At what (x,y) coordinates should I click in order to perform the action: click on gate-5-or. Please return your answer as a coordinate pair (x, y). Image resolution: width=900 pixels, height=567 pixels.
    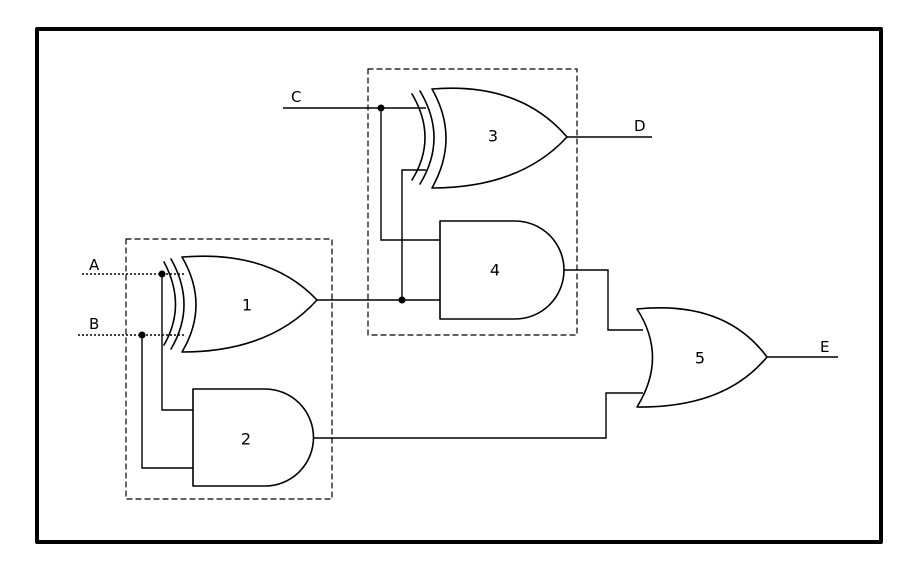
    Looking at the image, I should click on (702, 357).